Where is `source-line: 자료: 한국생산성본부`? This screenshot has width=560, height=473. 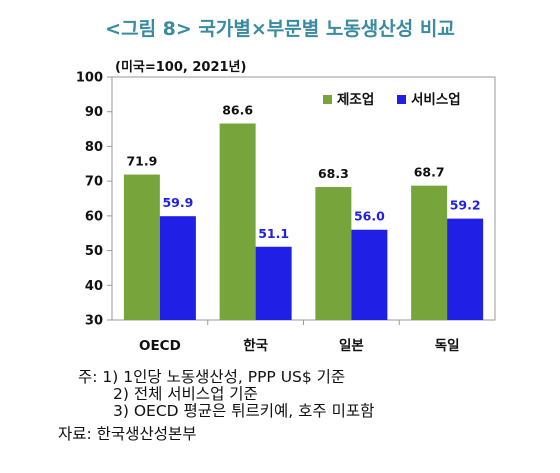 source-line: 자료: 한국생산성본부 is located at coordinates (127, 434).